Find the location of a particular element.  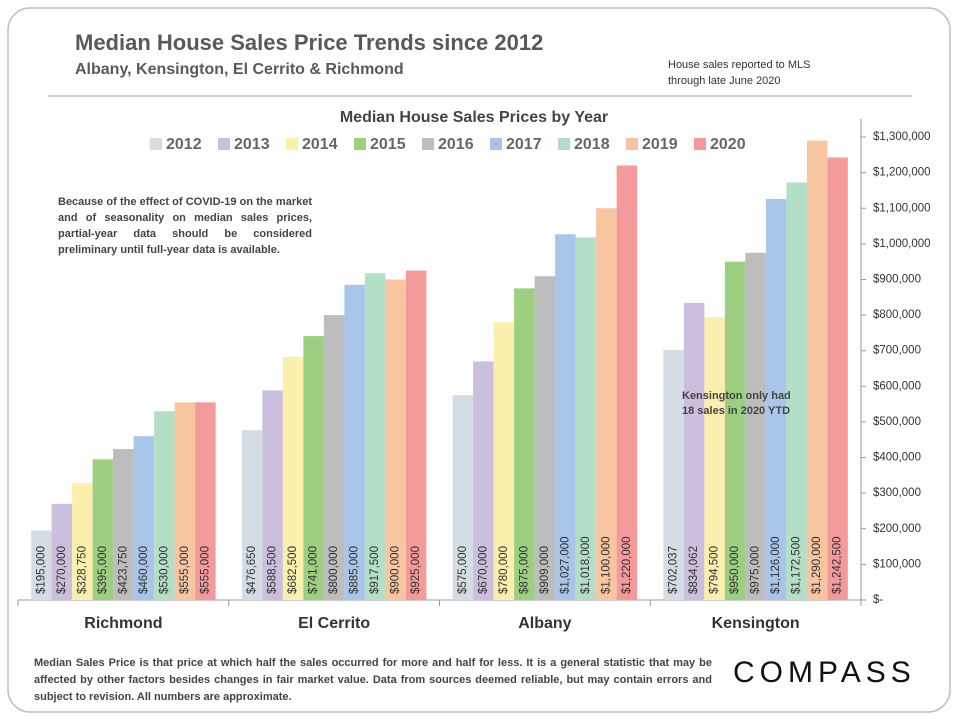

y-tick-label: $100,000 is located at coordinates (897, 564).